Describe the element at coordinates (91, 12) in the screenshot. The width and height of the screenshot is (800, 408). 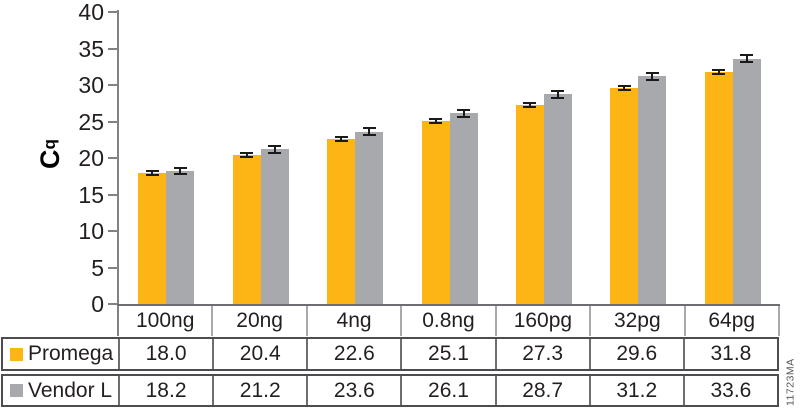
I see `y-tick-label-40: 40` at that location.